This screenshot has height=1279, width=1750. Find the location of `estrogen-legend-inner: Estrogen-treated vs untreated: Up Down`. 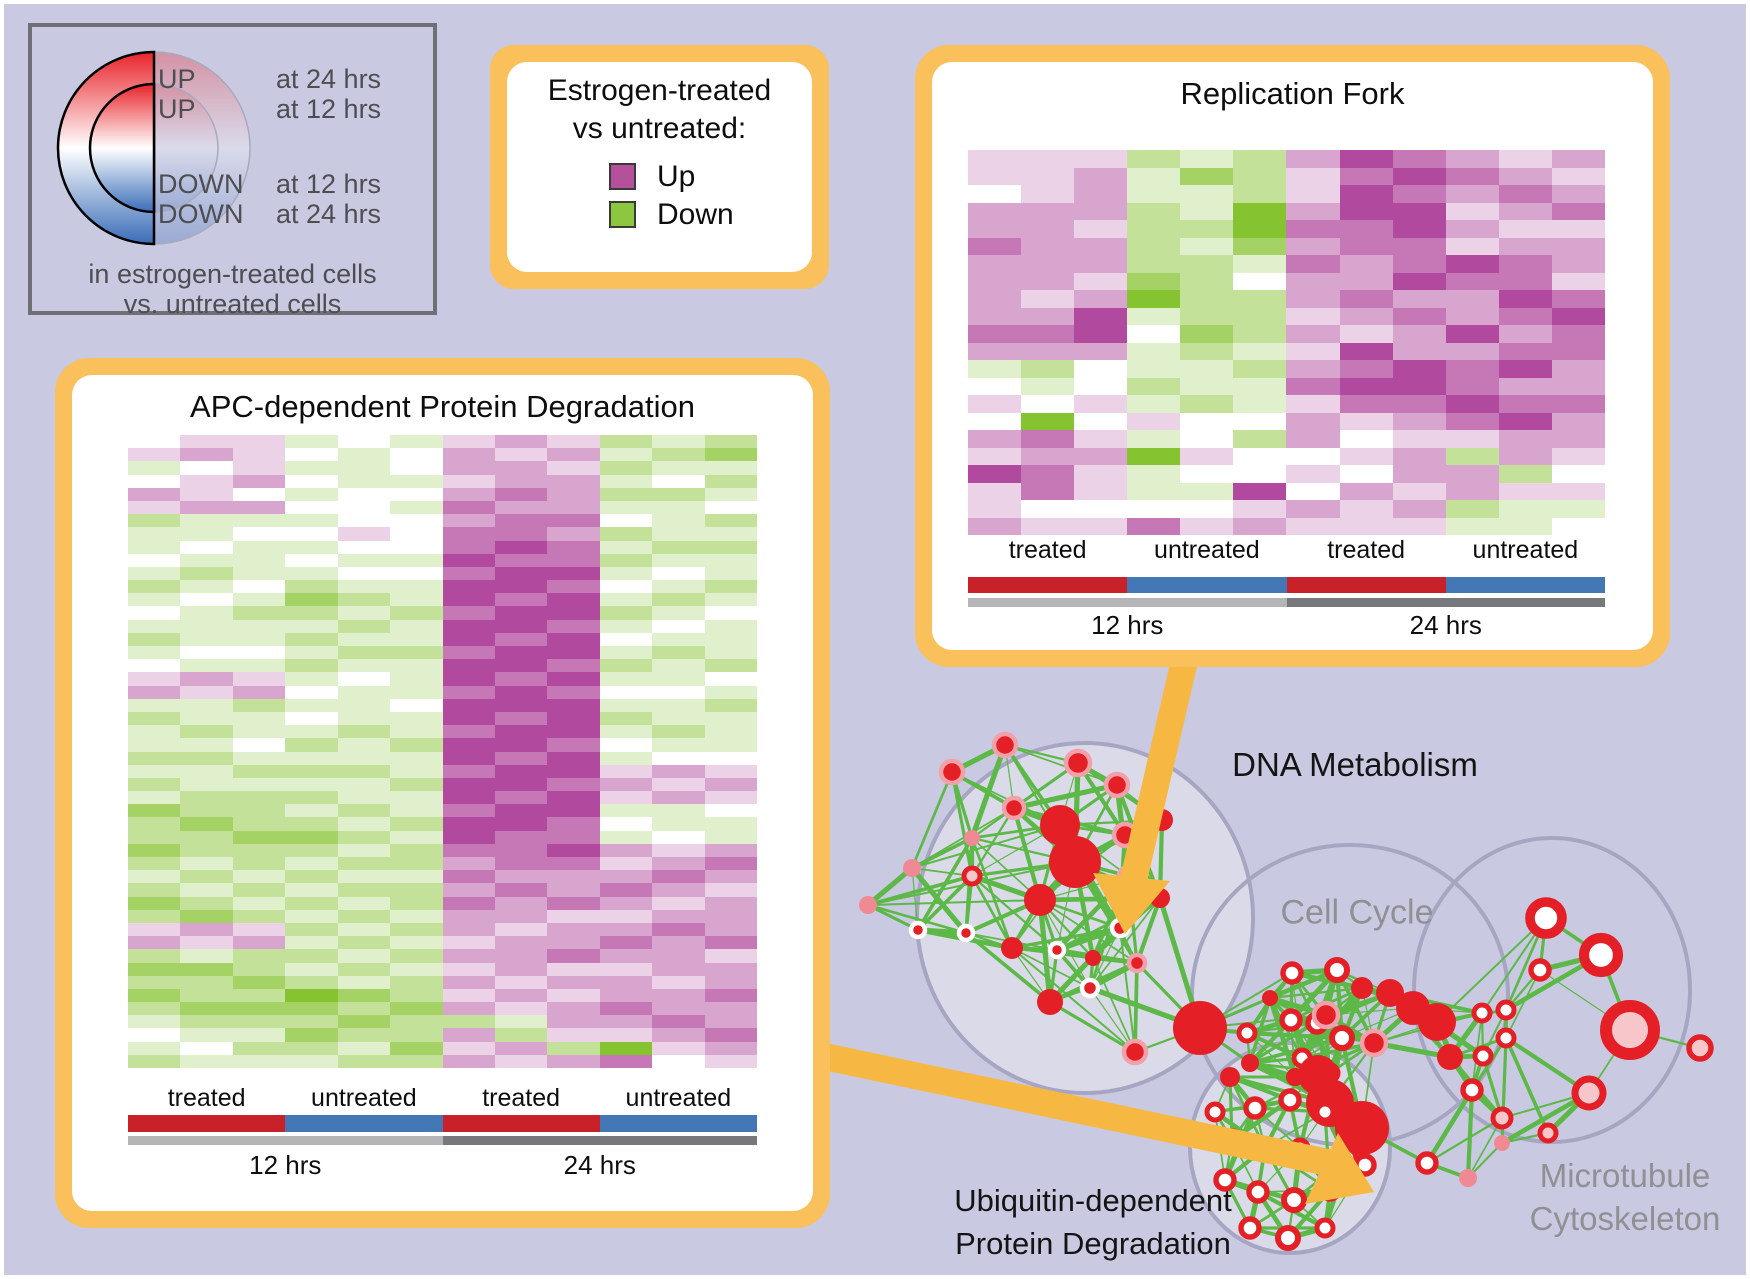

estrogen-legend-inner: Estrogen-treated vs untreated: Up Down is located at coordinates (659, 167).